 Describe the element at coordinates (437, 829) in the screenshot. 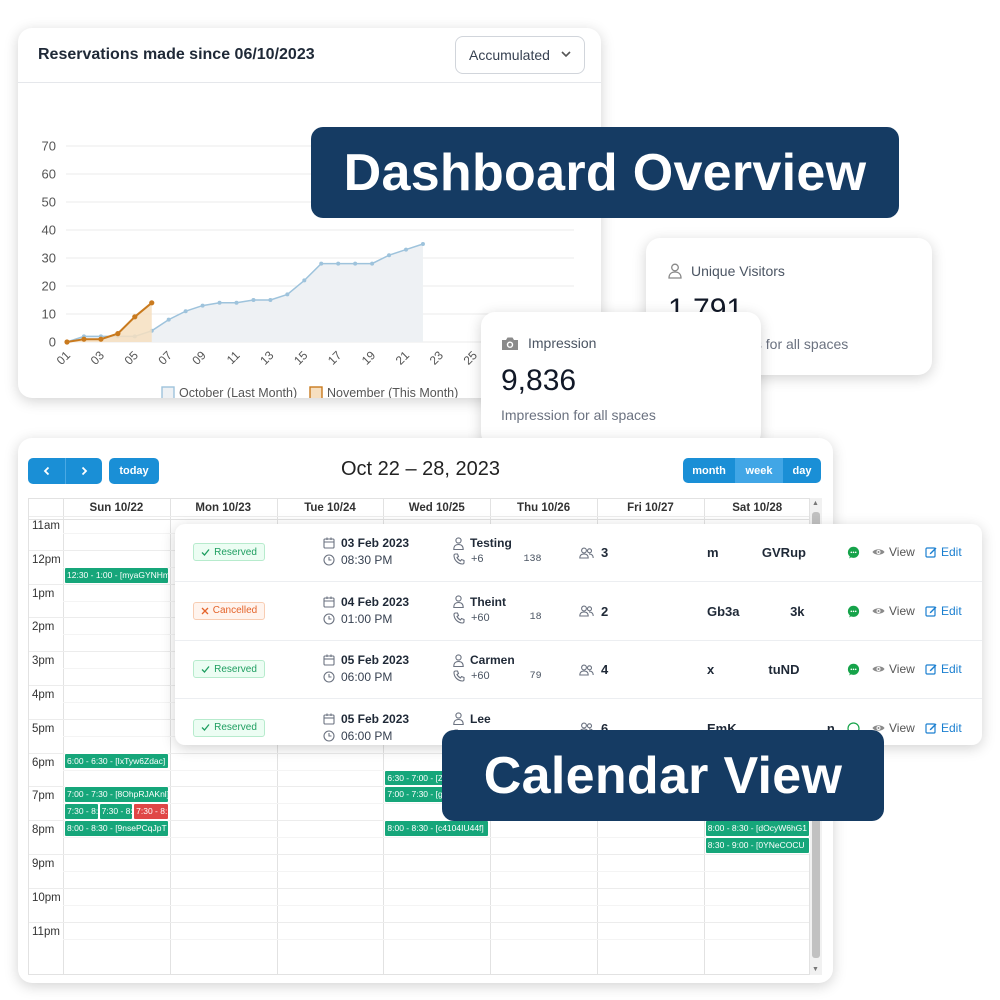

I see `calendar-event: 8:00 - 8:30 - [c4104IU44f]` at that location.